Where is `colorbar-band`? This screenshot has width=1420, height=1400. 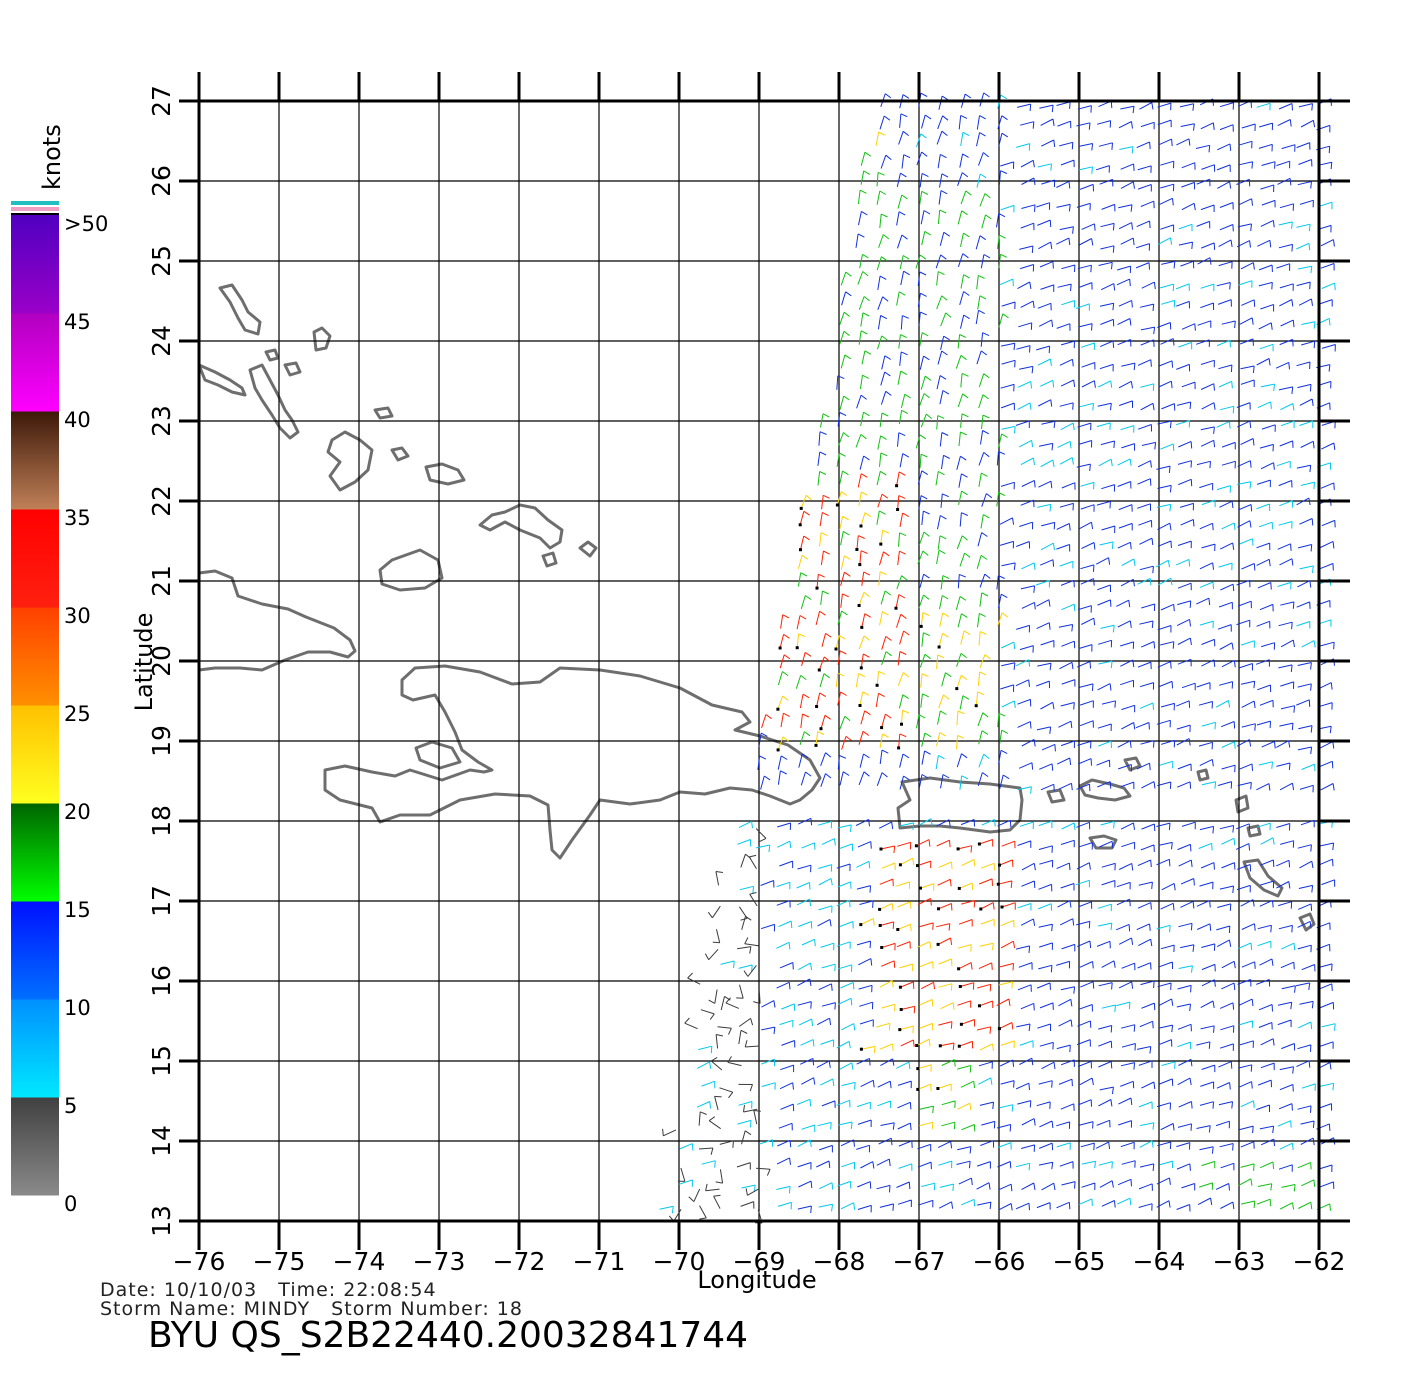 colorbar-band is located at coordinates (35, 852).